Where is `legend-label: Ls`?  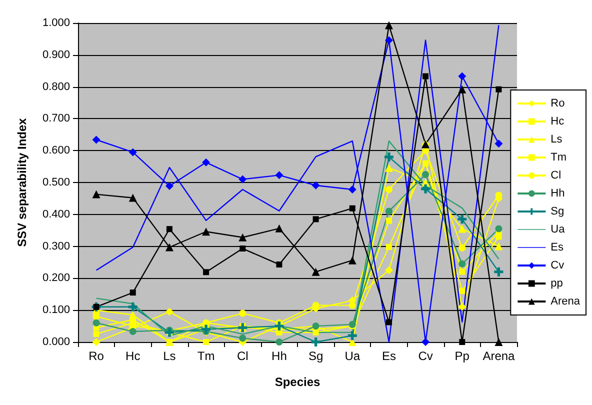
legend-label: Ls is located at coordinates (556, 140).